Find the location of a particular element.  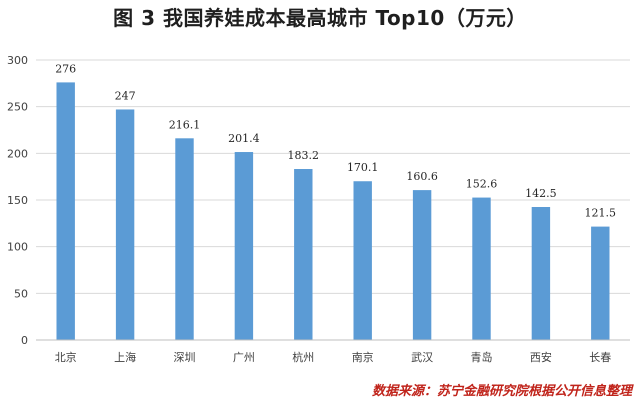

y-tick-label: 100 is located at coordinates (17, 247).